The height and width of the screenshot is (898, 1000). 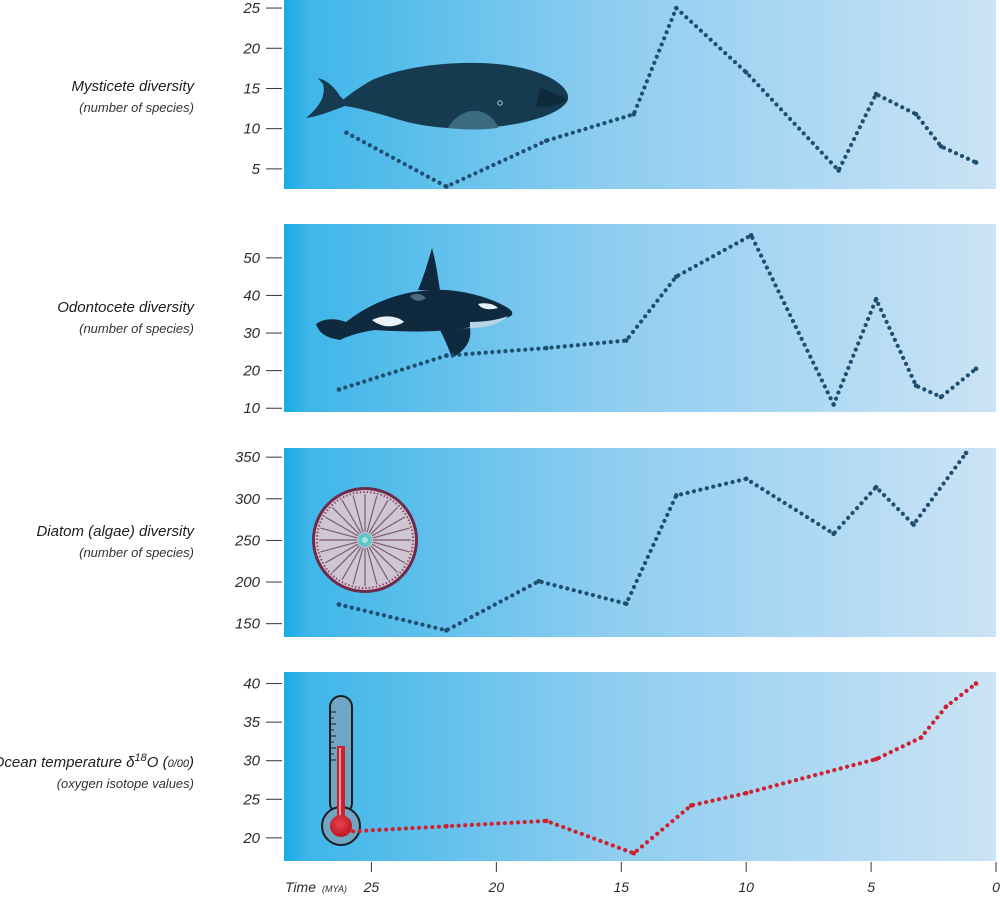 What do you see at coordinates (251, 88) in the screenshot?
I see `y-tick-label: 15` at bounding box center [251, 88].